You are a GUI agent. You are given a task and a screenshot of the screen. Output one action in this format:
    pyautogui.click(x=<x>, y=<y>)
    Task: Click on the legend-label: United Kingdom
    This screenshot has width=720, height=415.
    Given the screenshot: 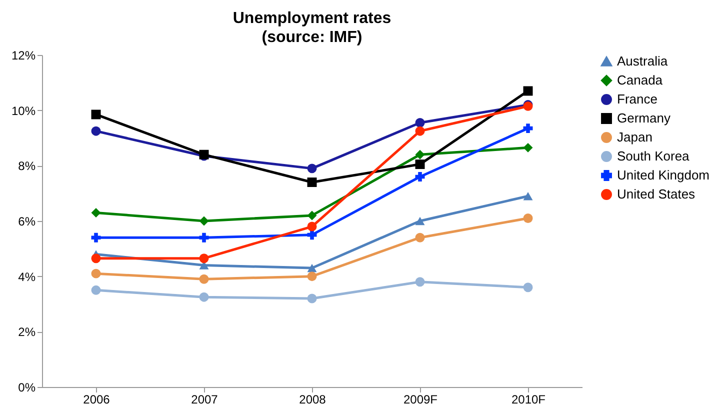 What is the action you would take?
    pyautogui.click(x=663, y=175)
    